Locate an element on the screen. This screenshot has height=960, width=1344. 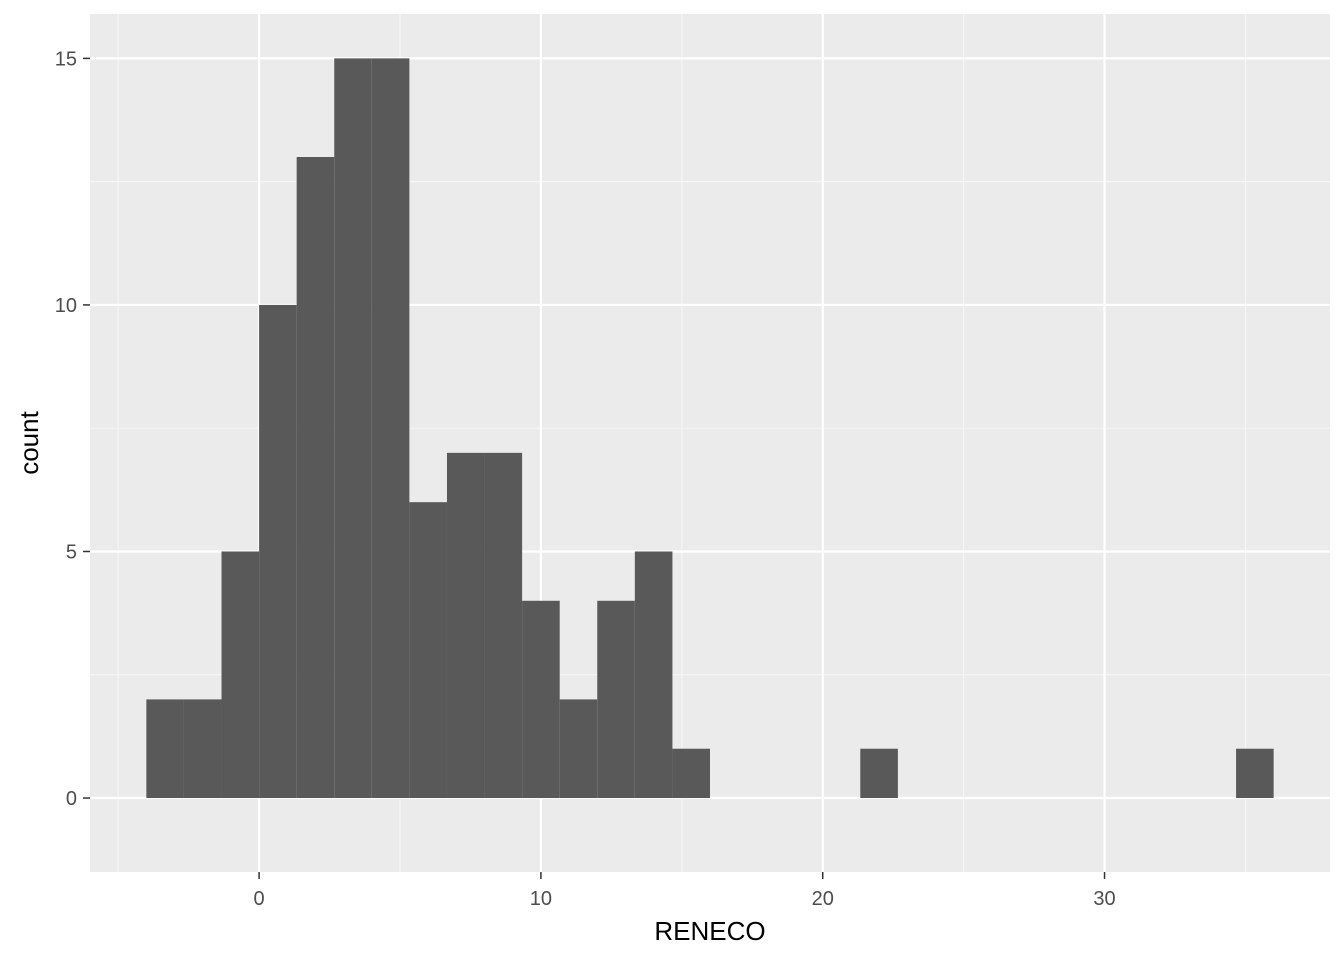
y-tick-label: 5 is located at coordinates (71, 552).